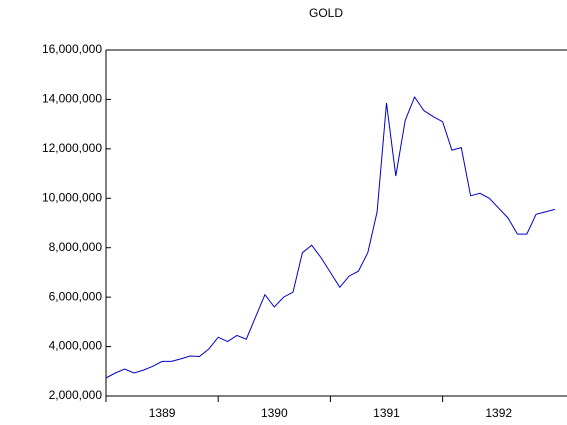  What do you see at coordinates (76, 346) in the screenshot?
I see `y-tick-label: 4,000,000` at bounding box center [76, 346].